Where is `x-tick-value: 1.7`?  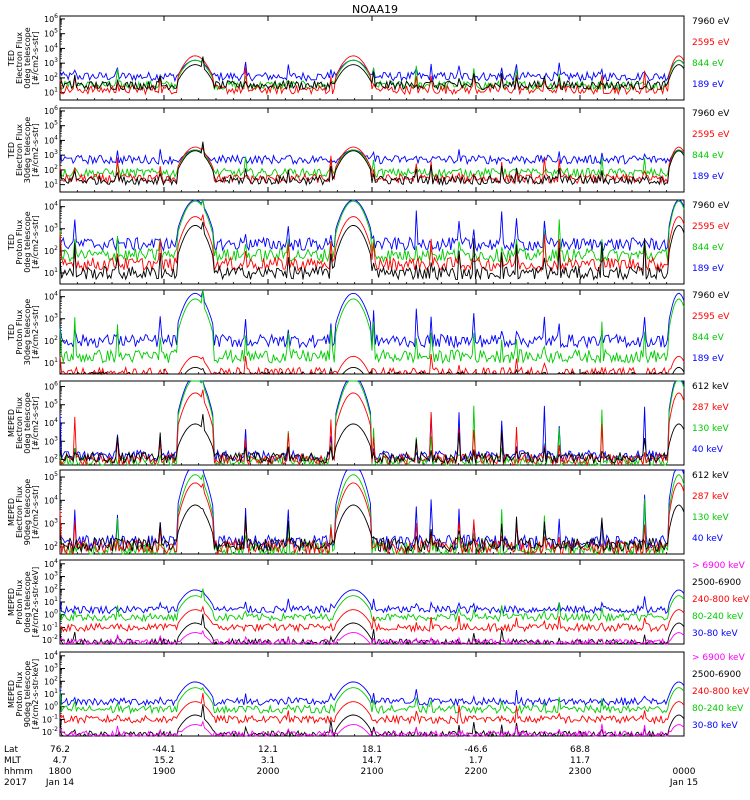 x-tick-value: 1.7 is located at coordinates (476, 761).